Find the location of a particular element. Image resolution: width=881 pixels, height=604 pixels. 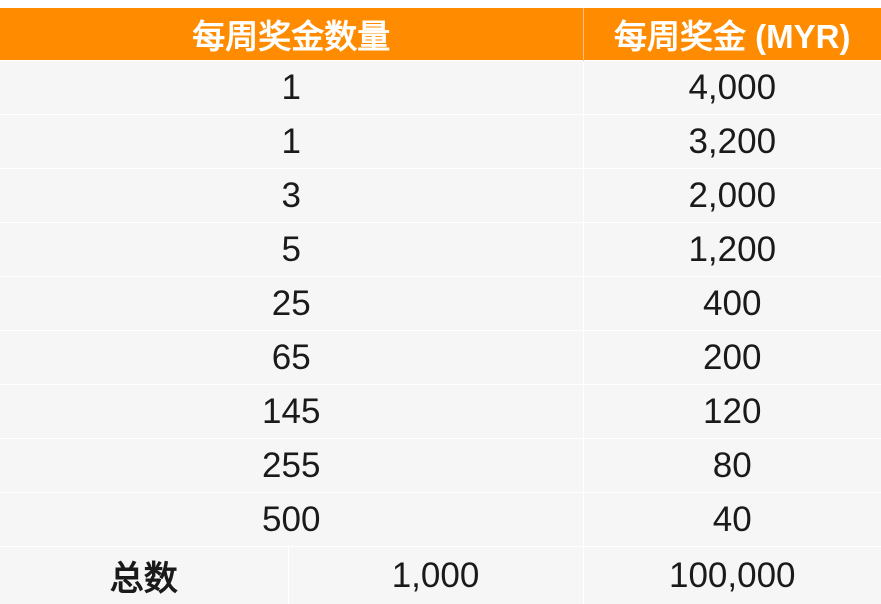

header-prize-amount: 每周奖金 (MYR) is located at coordinates (732, 34).